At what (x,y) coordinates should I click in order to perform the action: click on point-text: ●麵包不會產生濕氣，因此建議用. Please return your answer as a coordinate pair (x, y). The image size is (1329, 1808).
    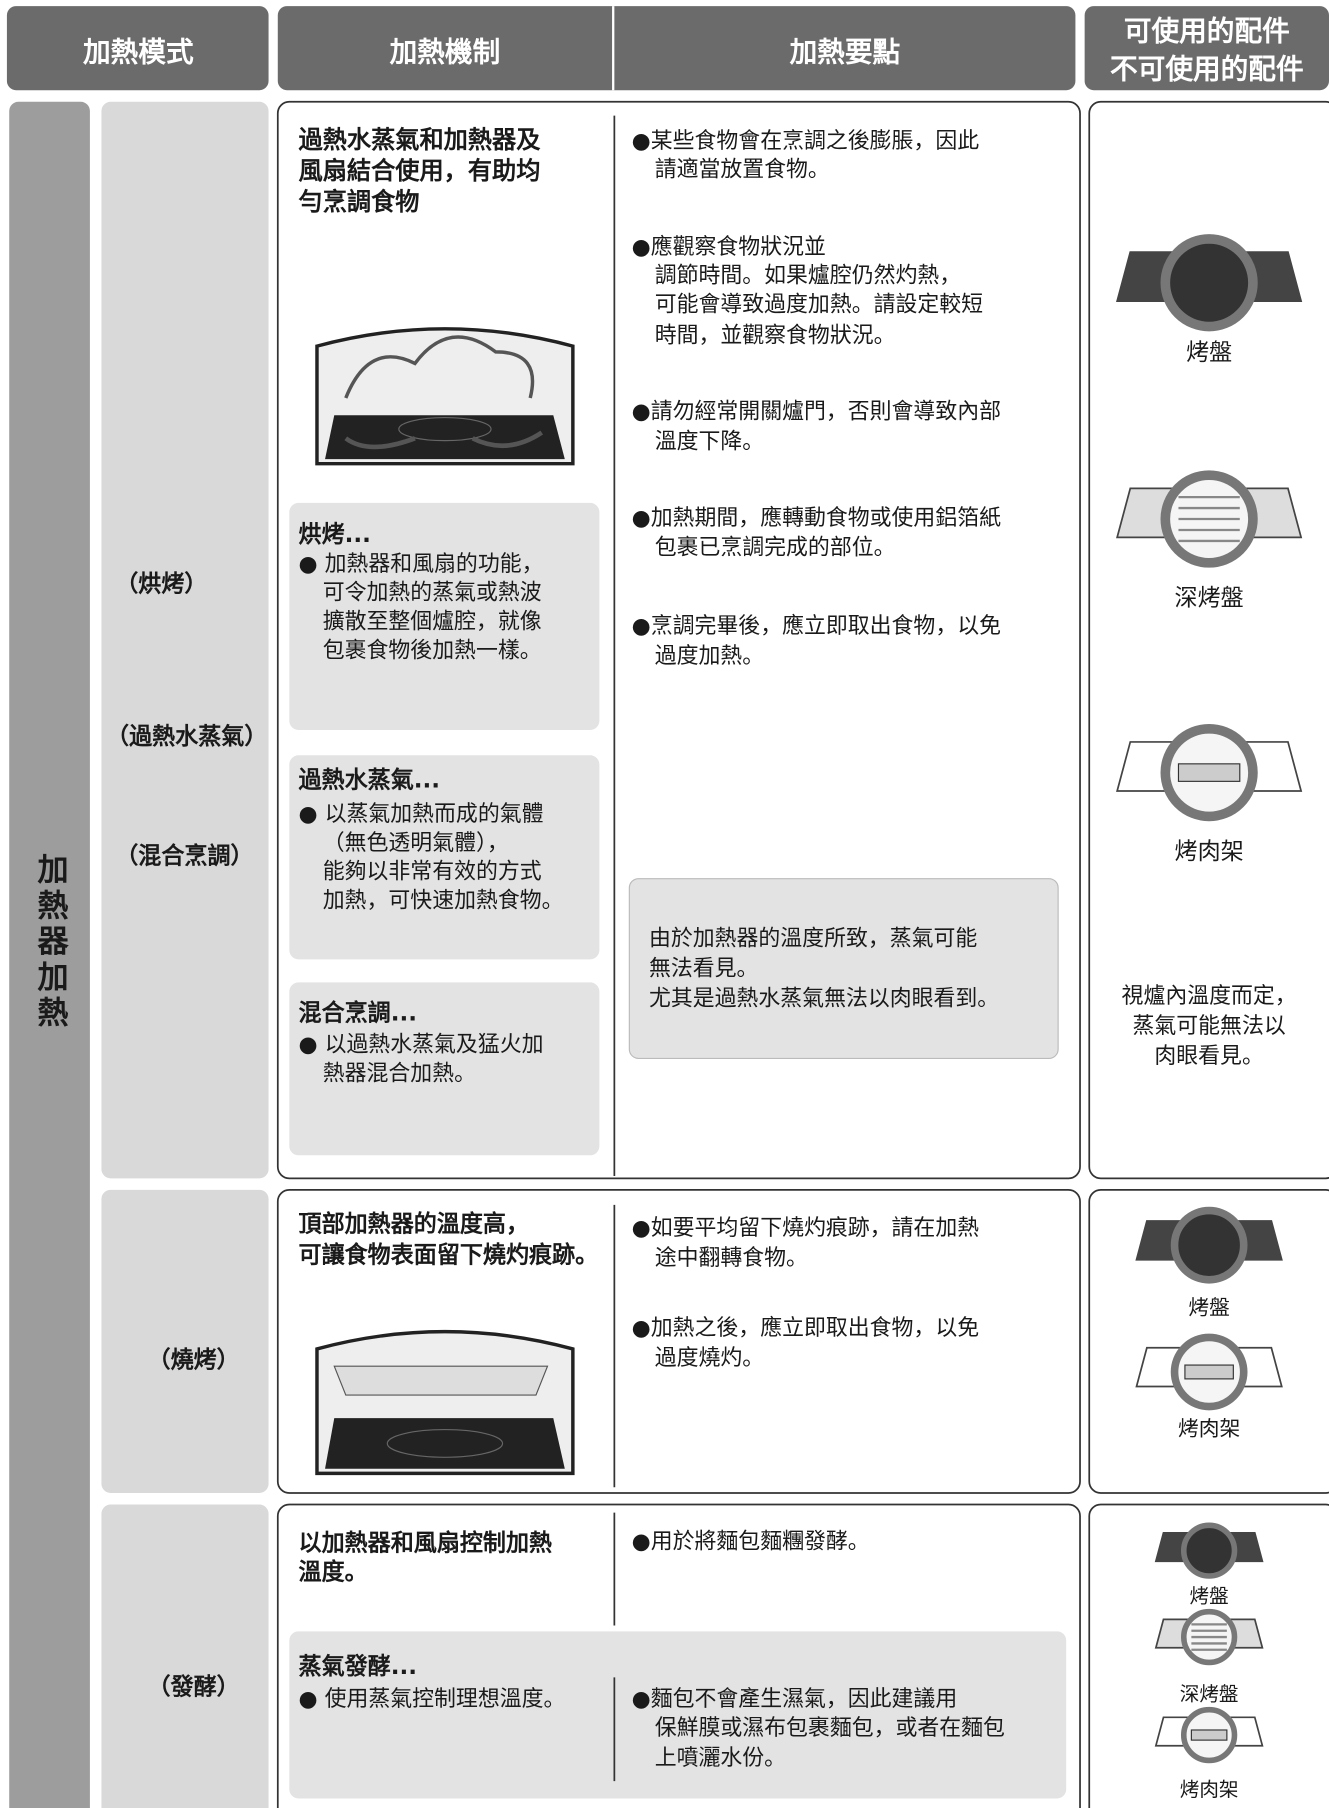
    Looking at the image, I should click on (795, 1699).